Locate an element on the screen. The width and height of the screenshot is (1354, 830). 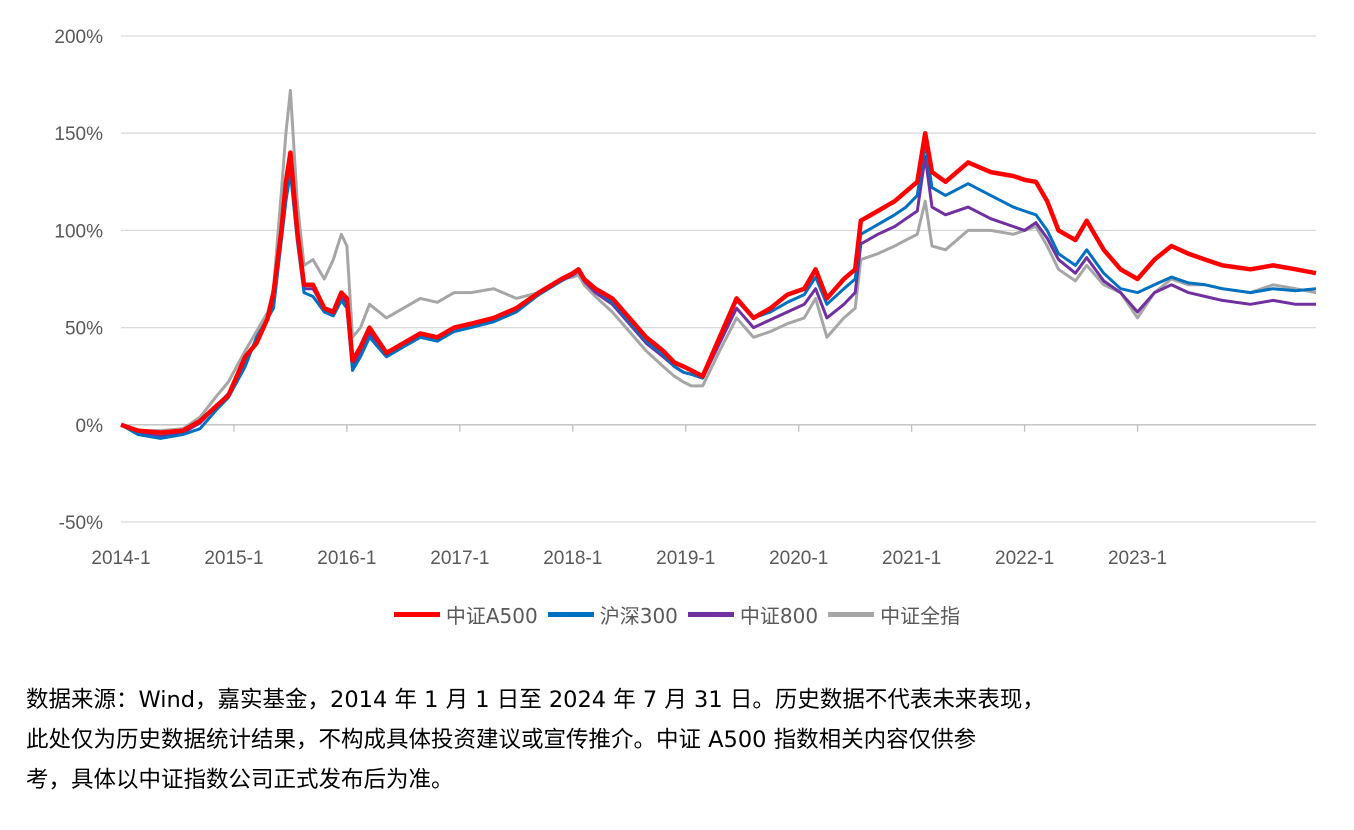
legend-swatch-all is located at coordinates (851, 614).